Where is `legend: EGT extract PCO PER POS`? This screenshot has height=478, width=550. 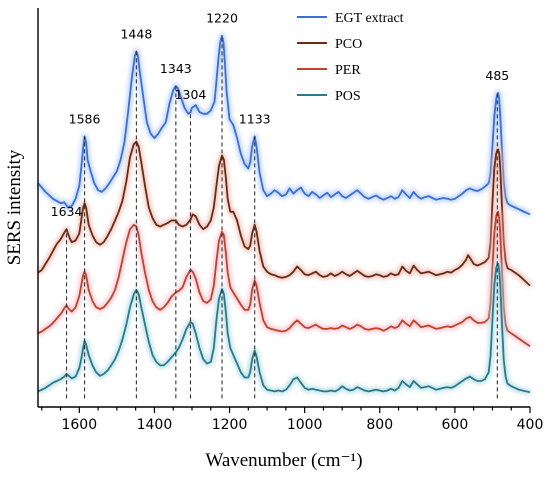
legend: EGT extract PCO PER POS is located at coordinates (350, 57).